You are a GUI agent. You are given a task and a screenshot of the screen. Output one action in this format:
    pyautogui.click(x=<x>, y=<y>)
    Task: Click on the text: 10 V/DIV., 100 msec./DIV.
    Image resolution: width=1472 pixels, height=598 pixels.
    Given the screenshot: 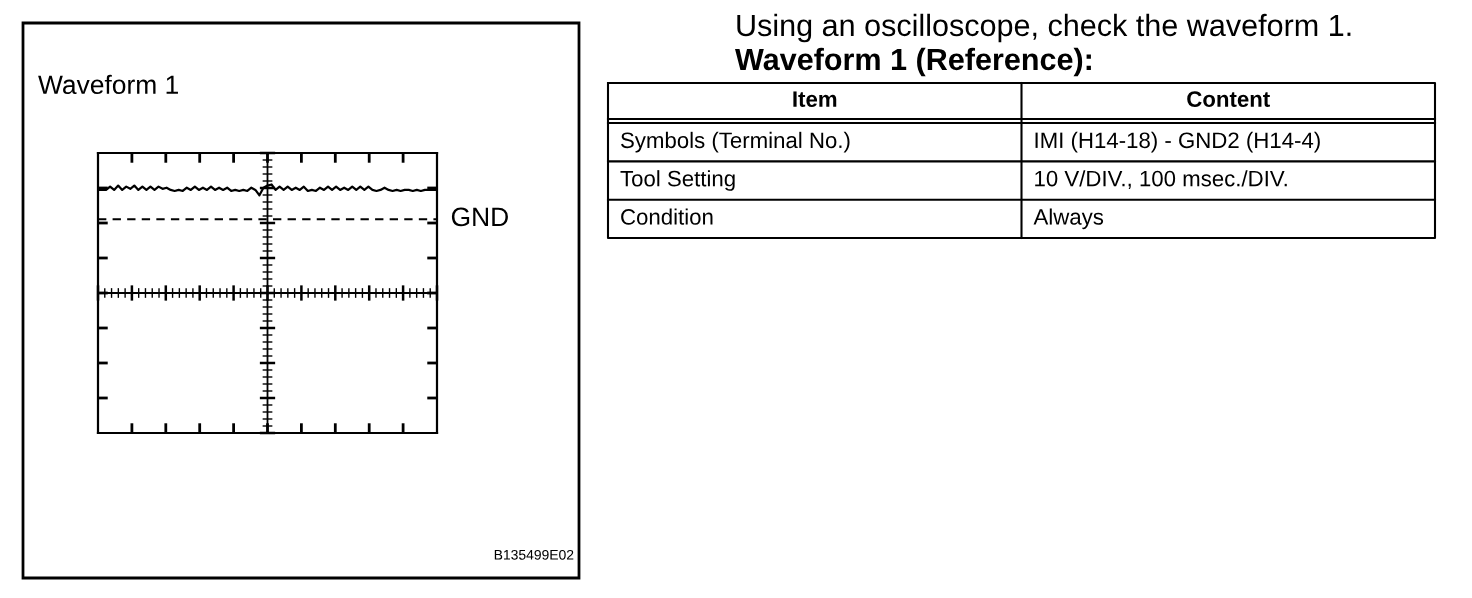 What is the action you would take?
    pyautogui.click(x=1161, y=180)
    